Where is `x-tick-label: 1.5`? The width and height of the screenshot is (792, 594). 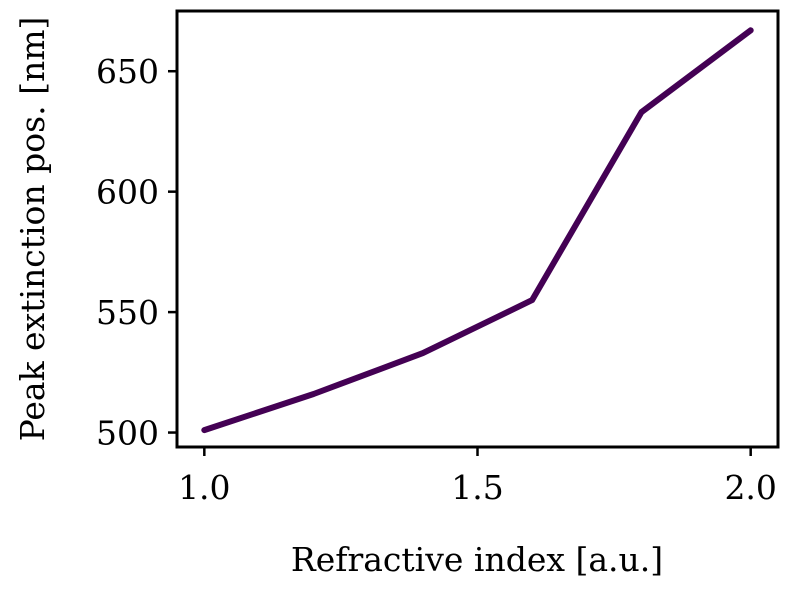
x-tick-label: 1.5 is located at coordinates (477, 487).